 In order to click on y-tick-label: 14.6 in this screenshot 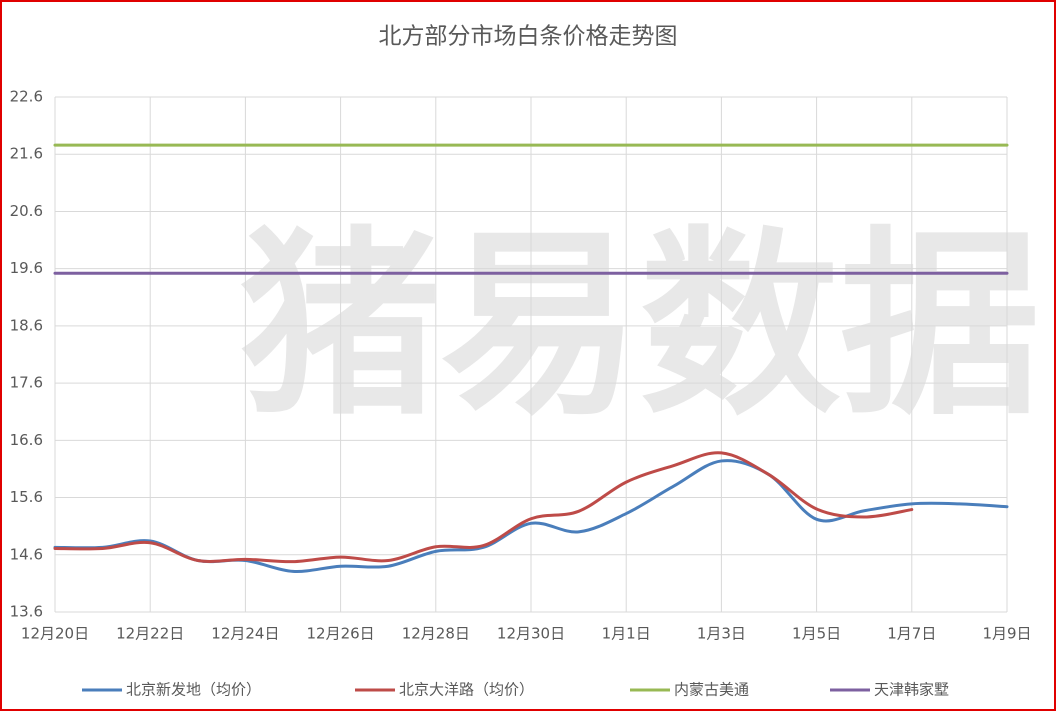, I will do `click(26, 554)`.